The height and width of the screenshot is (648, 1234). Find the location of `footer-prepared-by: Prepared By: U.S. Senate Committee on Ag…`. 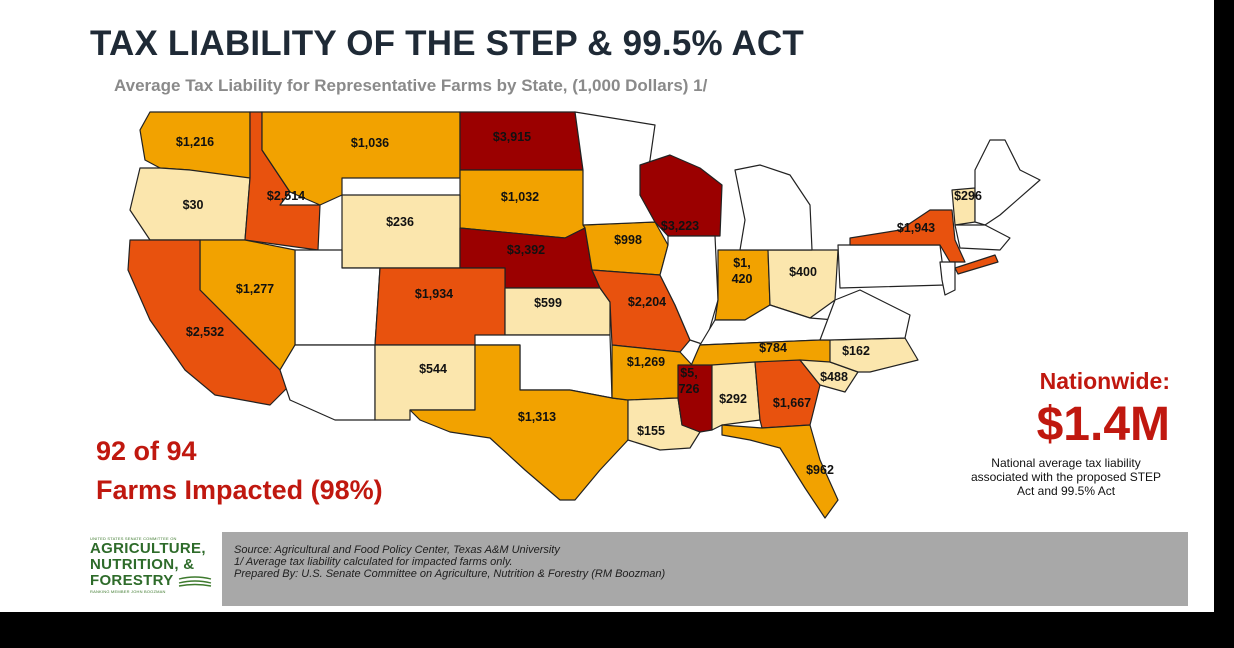

footer-prepared-by: Prepared By: U.S. Senate Committee on Ag… is located at coordinates (450, 574).